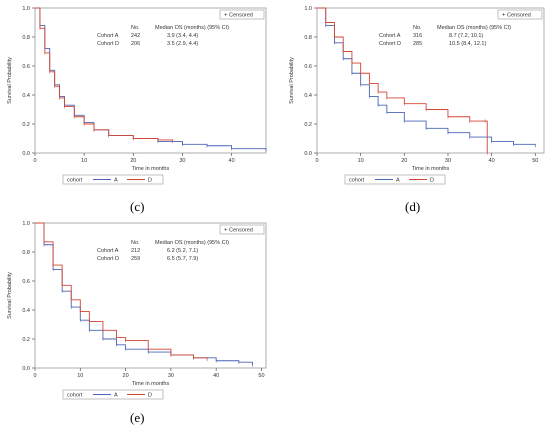 The height and width of the screenshot is (429, 550). What do you see at coordinates (417, 36) in the screenshot?
I see `table-n: 316` at bounding box center [417, 36].